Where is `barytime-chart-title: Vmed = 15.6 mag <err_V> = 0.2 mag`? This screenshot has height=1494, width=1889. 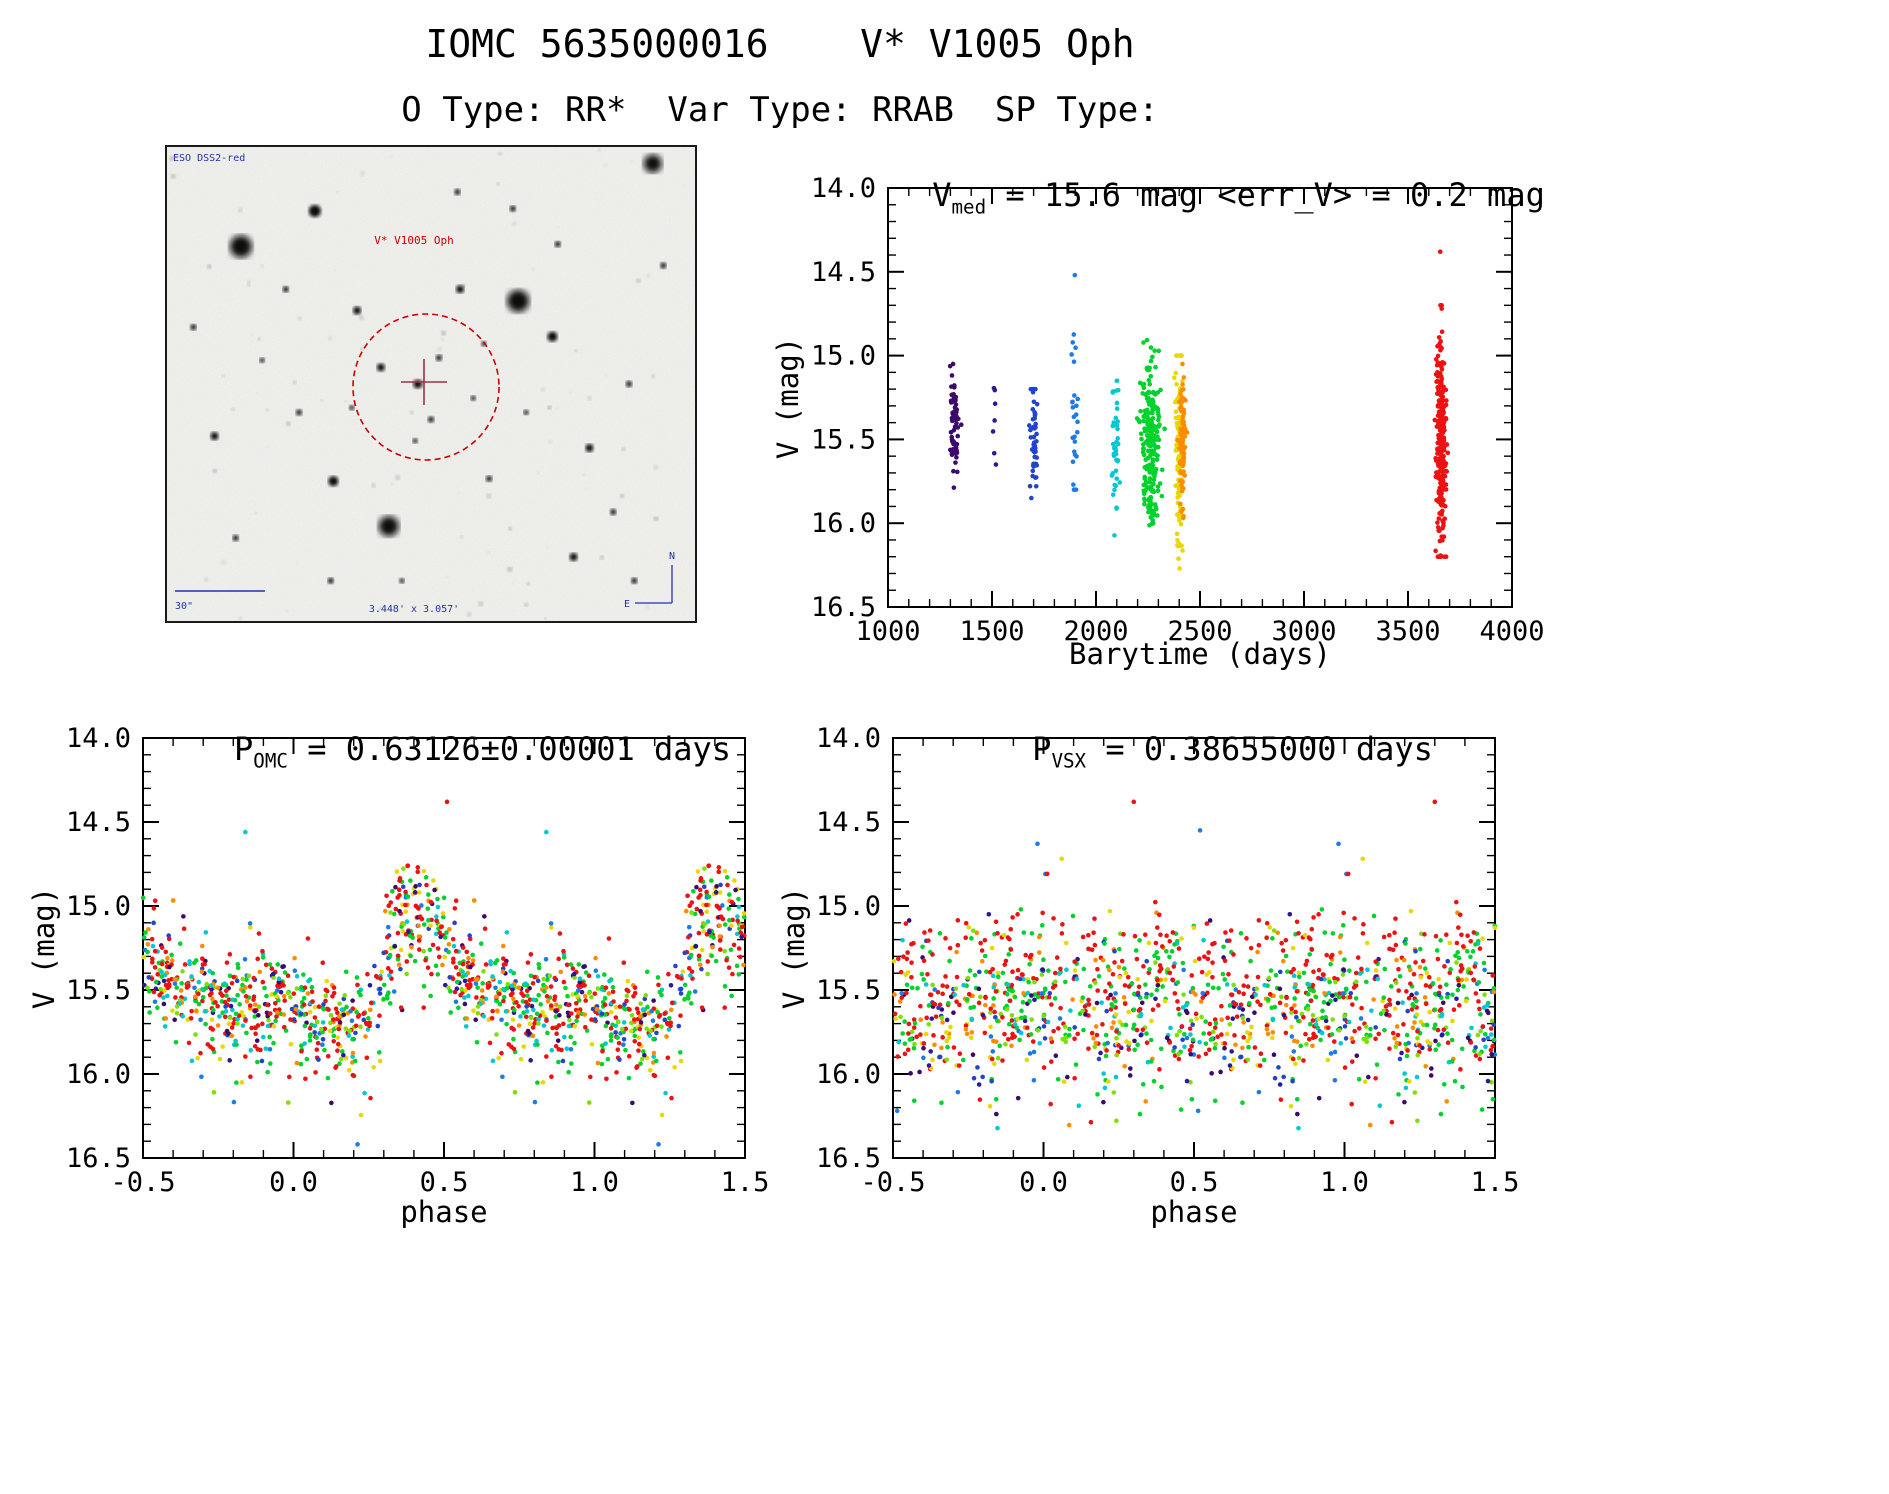
barytime-chart-title: Vmed = 15.6 mag <err_V> = 0.2 mag is located at coordinates (1200, 197).